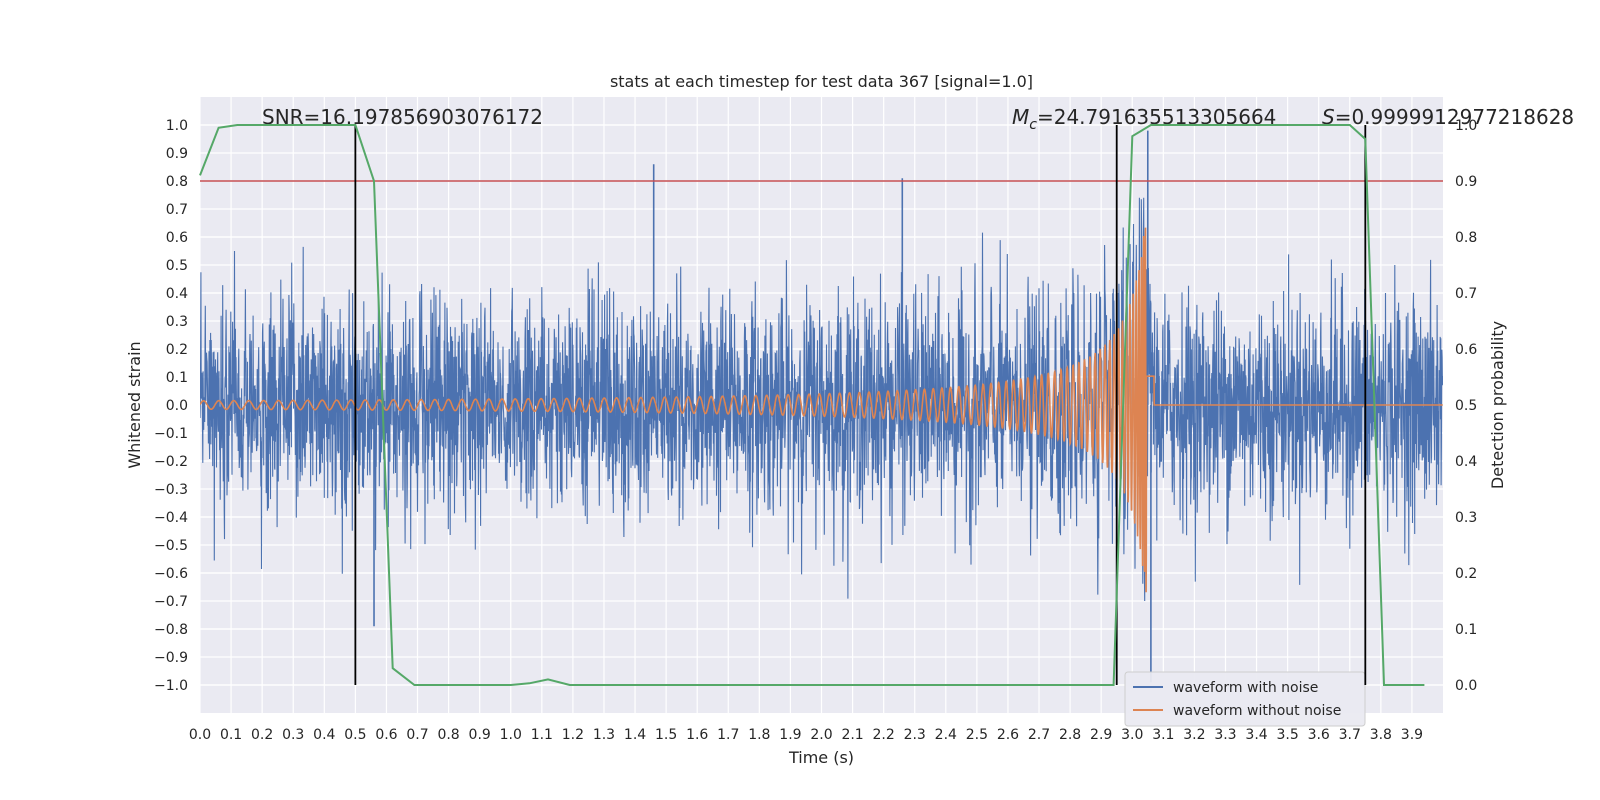 This screenshot has height=800, width=1600. Describe the element at coordinates (1466, 126) in the screenshot. I see `y2-tick-label: 1.0` at that location.